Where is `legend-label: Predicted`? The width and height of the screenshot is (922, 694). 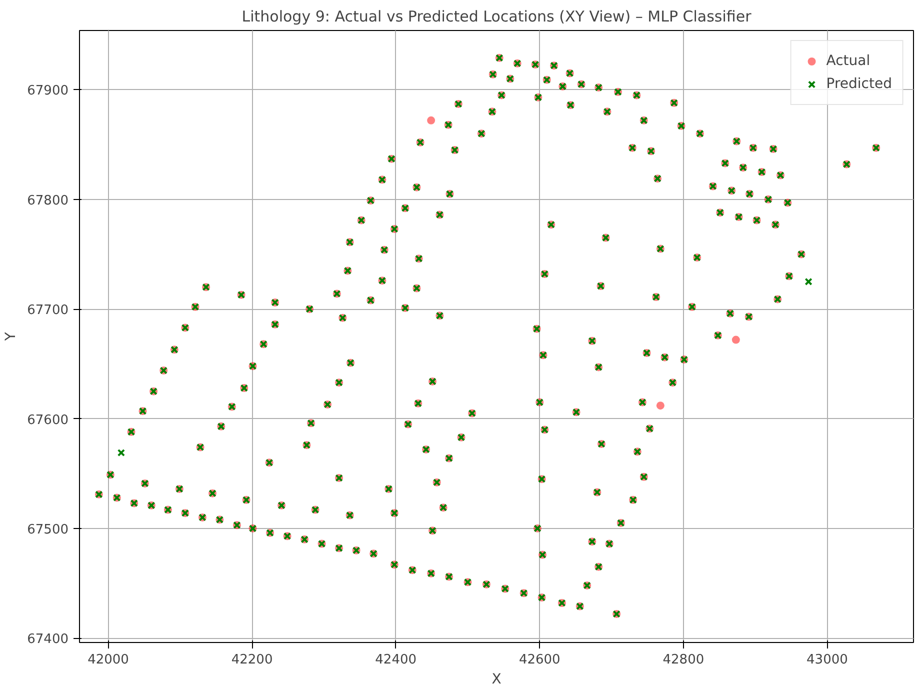
legend-label: Predicted is located at coordinates (859, 84).